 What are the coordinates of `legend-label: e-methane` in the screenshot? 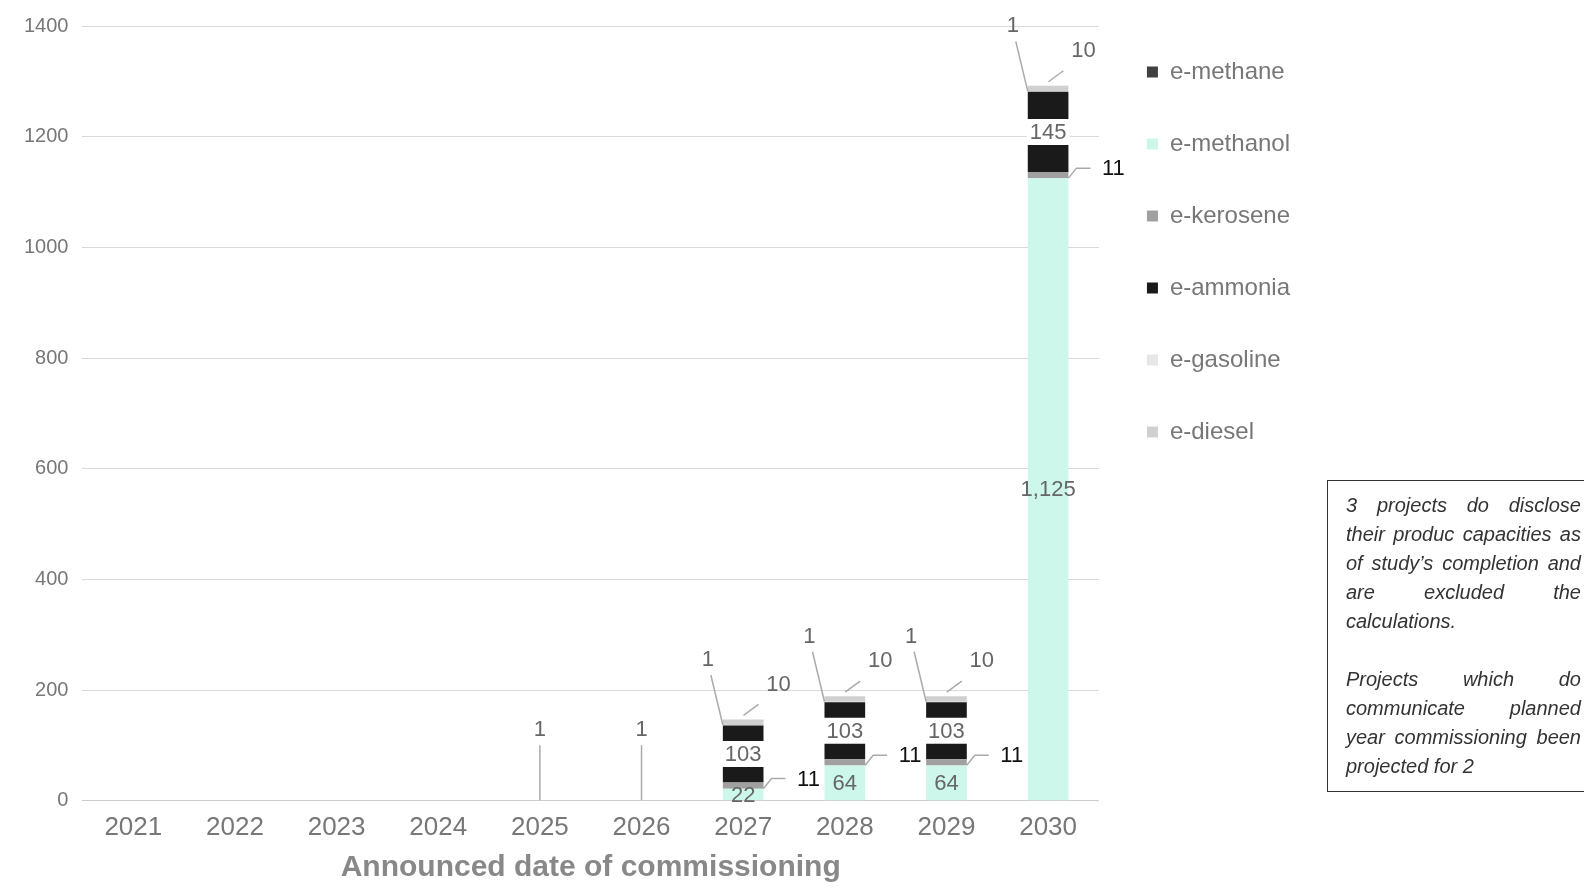 It's located at (1227, 70).